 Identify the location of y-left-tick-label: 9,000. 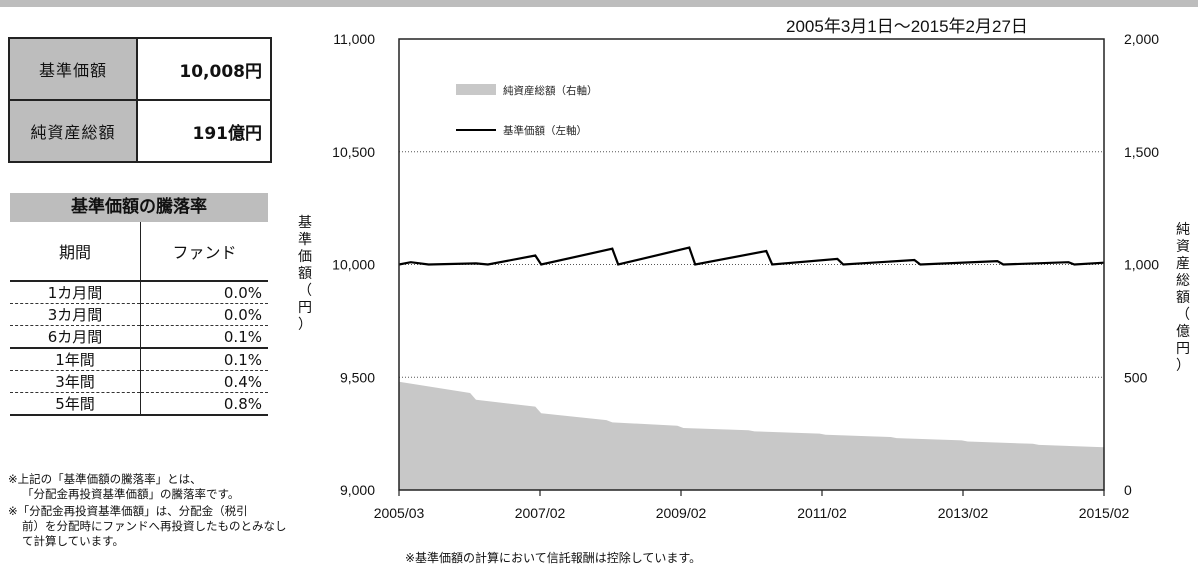
(357, 490).